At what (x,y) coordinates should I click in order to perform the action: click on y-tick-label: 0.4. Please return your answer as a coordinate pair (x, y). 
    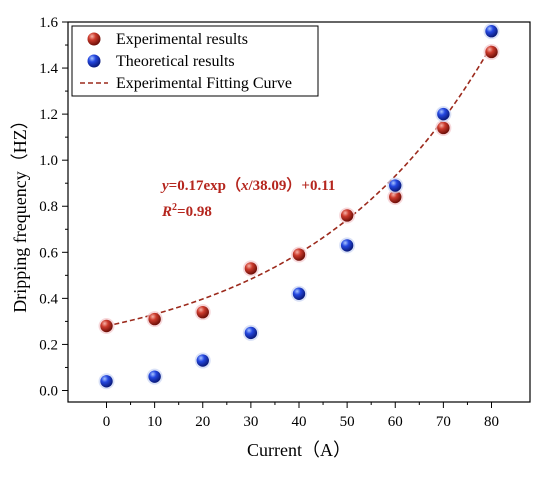
    Looking at the image, I should click on (48, 299).